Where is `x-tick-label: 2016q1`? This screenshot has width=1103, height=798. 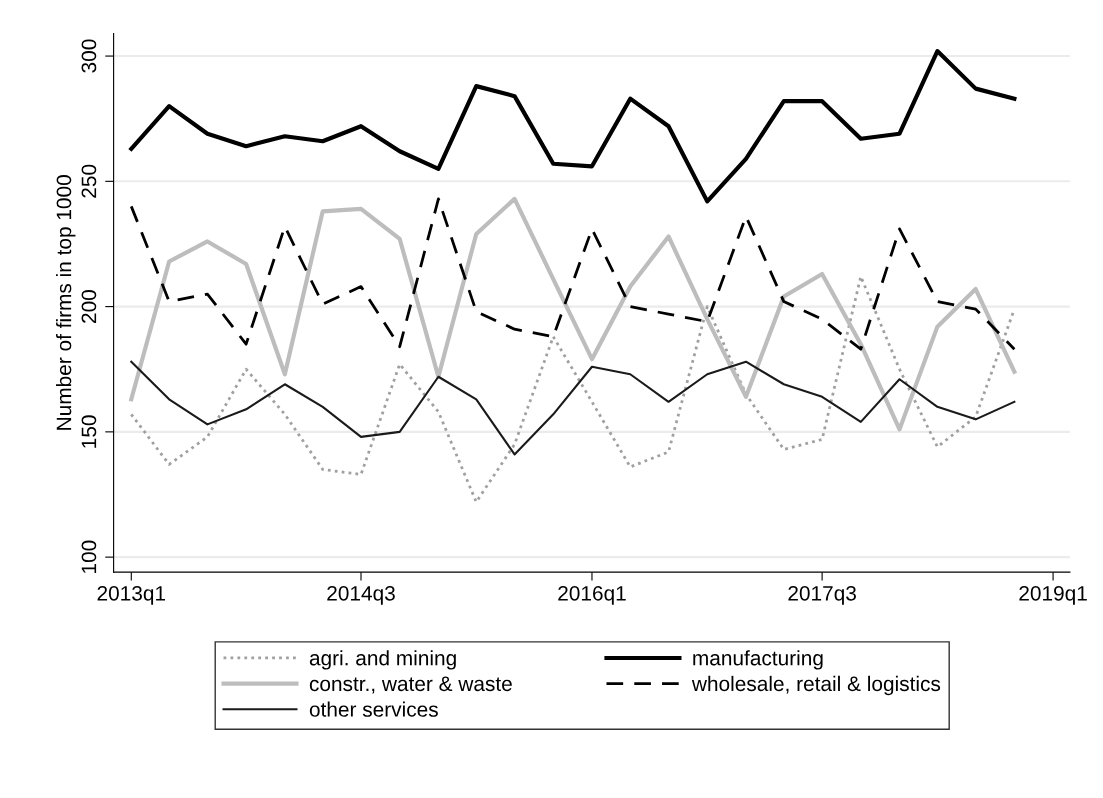
x-tick-label: 2016q1 is located at coordinates (592, 595).